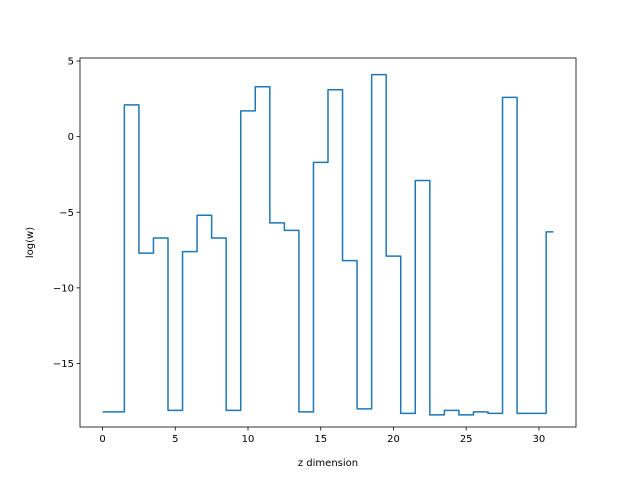  Describe the element at coordinates (63, 288) in the screenshot. I see `y-tick-label: −10` at that location.